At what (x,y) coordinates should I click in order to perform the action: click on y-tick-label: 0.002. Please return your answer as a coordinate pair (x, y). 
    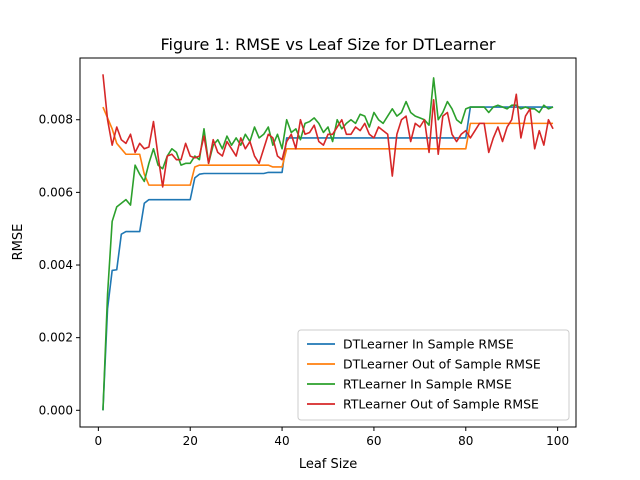
    Looking at the image, I should click on (56, 338).